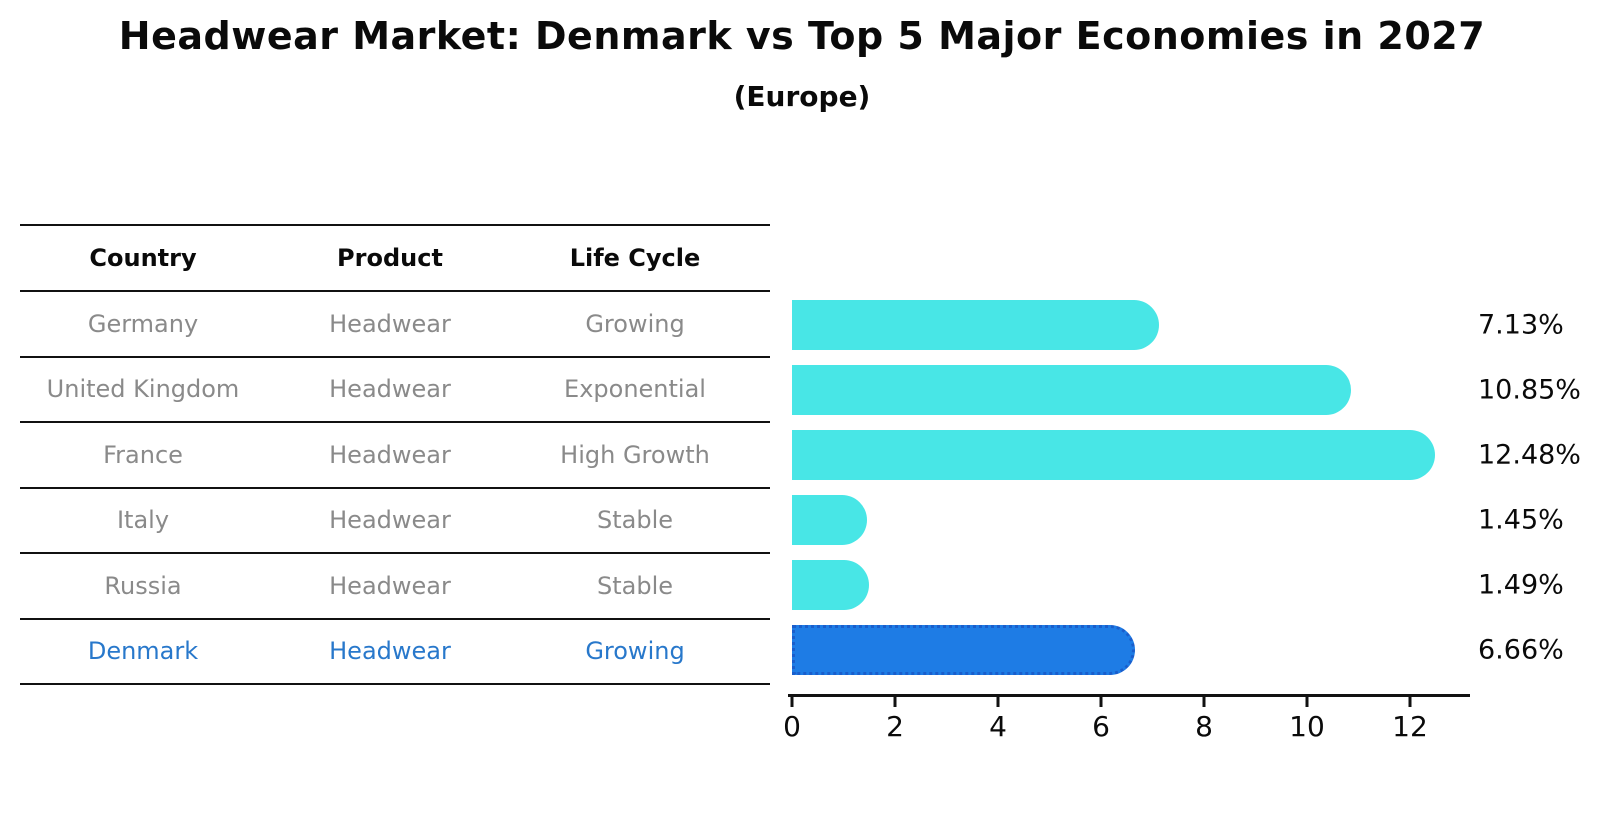 This screenshot has height=823, width=1604. What do you see at coordinates (143, 323) in the screenshot?
I see `country-cell: Germany` at bounding box center [143, 323].